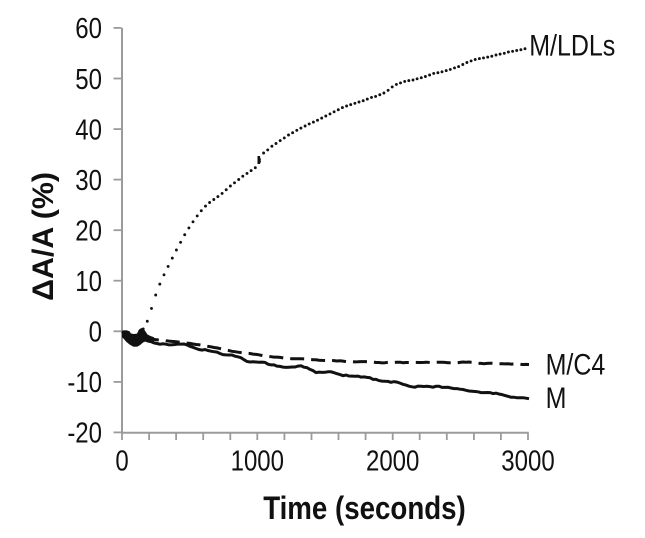 Image resolution: width=645 pixels, height=538 pixels. Describe the element at coordinates (43, 236) in the screenshot. I see `svg-text: ΔA/A (%)` at that location.